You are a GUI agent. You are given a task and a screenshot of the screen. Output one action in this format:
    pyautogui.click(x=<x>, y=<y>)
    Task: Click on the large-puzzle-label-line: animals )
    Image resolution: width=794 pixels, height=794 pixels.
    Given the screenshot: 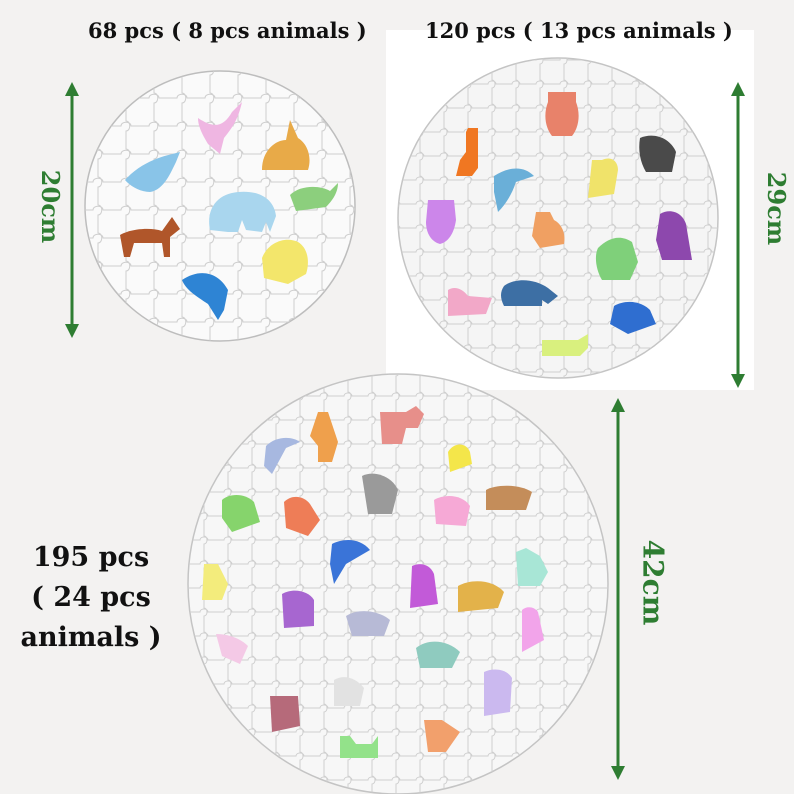 What is the action you would take?
    pyautogui.click(x=91, y=637)
    